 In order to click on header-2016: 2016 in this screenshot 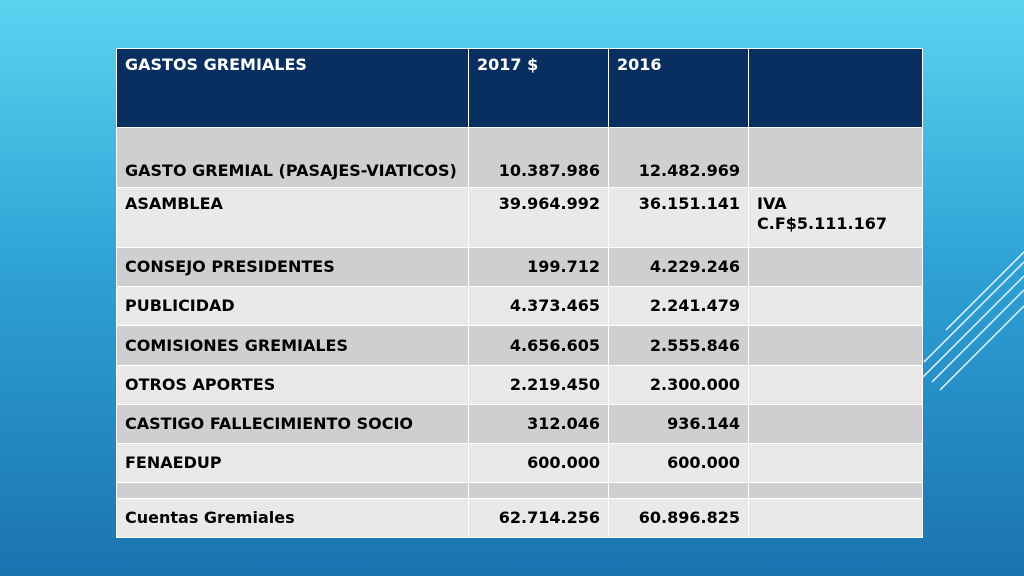, I will do `click(678, 88)`.